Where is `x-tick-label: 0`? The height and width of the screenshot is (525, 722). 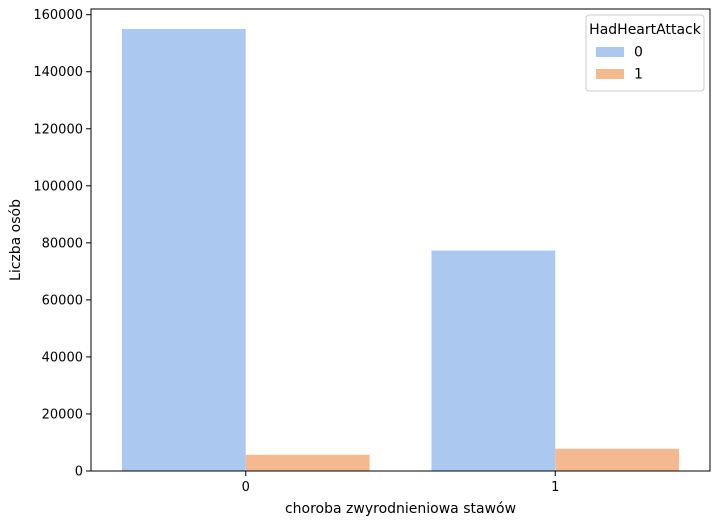
x-tick-label: 0 is located at coordinates (246, 487).